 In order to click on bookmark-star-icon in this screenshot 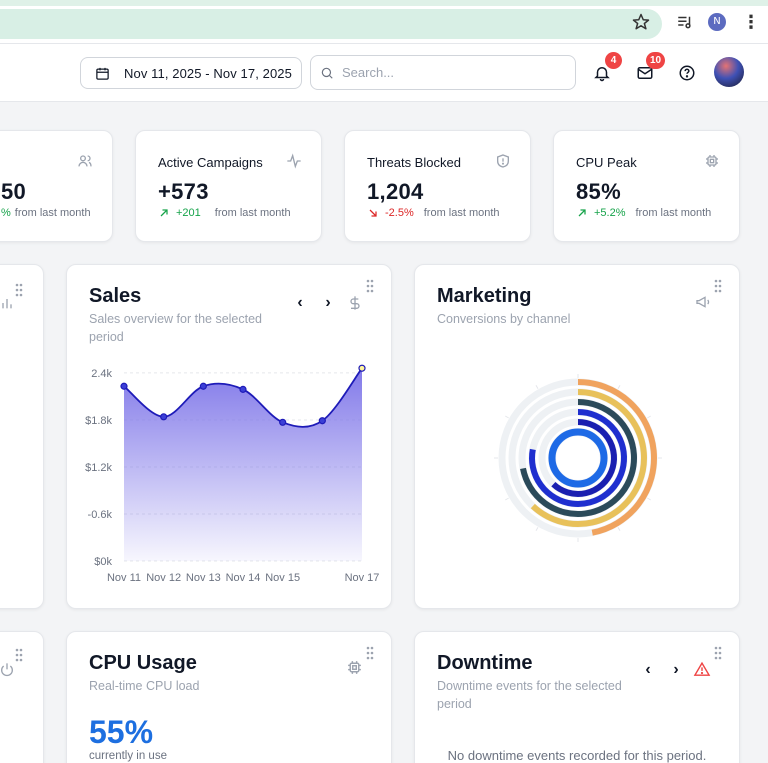, I will do `click(641, 22)`.